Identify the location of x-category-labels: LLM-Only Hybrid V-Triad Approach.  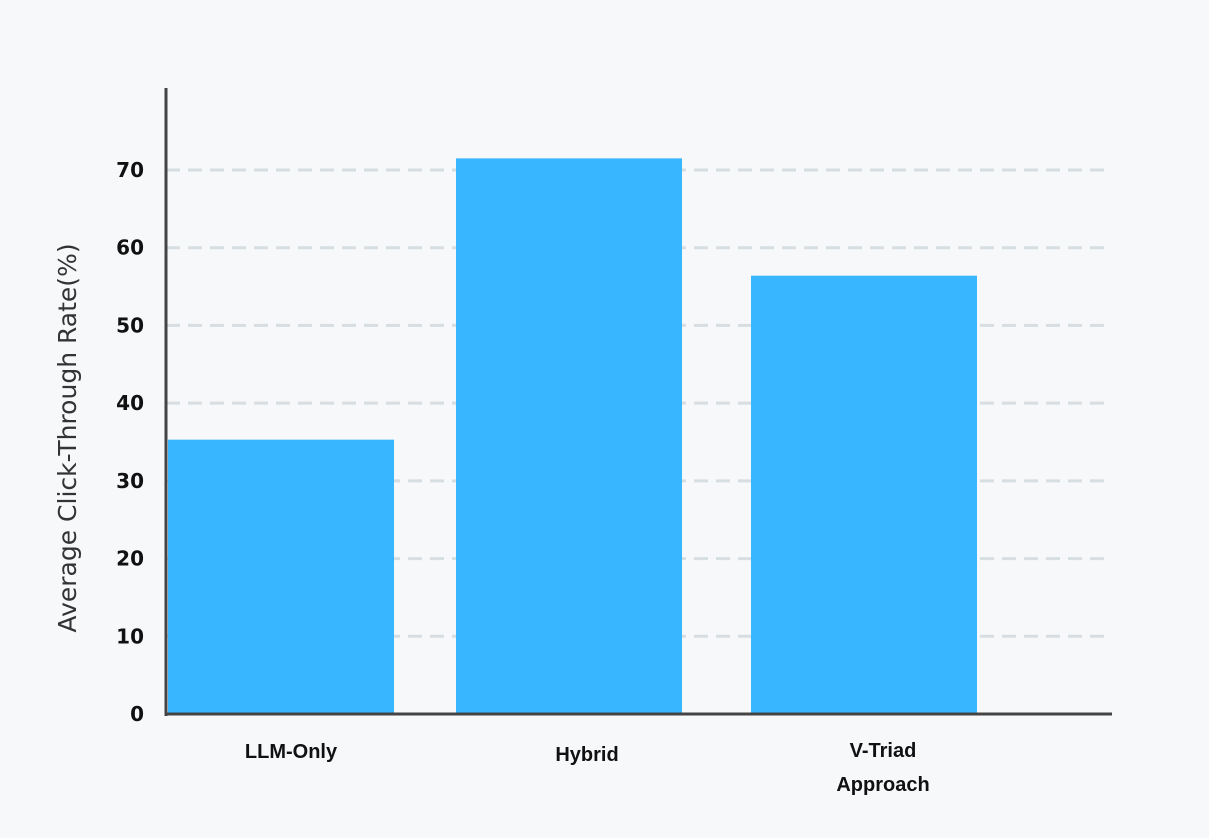
(587, 768).